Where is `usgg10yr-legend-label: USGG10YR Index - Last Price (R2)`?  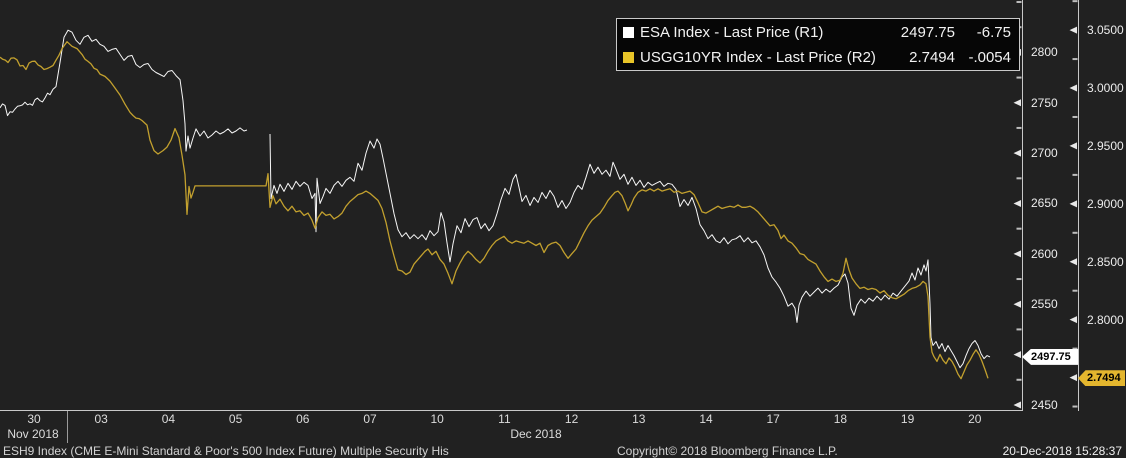
usgg10yr-legend-label: USGG10YR Index - Last Price (R2) is located at coordinates (758, 57).